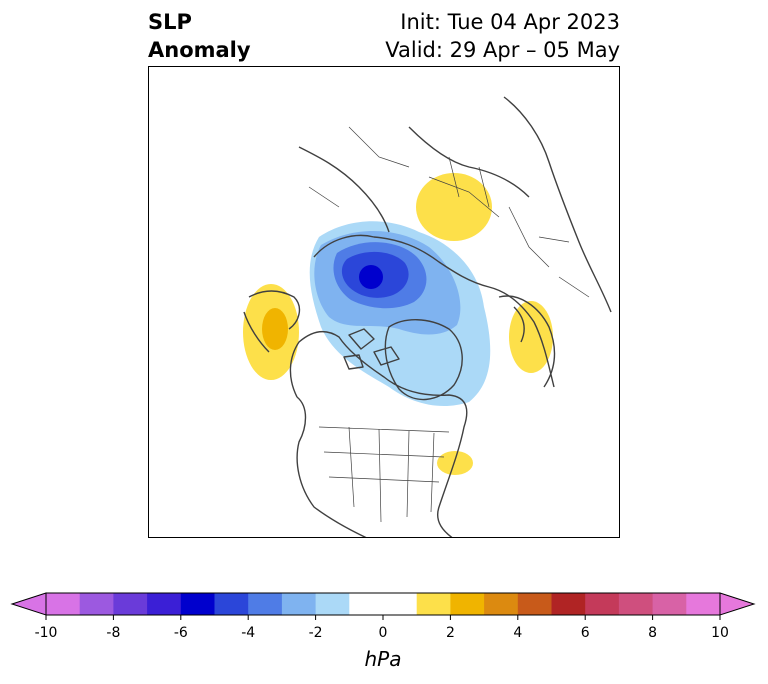 This screenshot has width=768, height=684. Describe the element at coordinates (510, 22) in the screenshot. I see `init-date: Init: Tue 04 Apr 2023` at that location.